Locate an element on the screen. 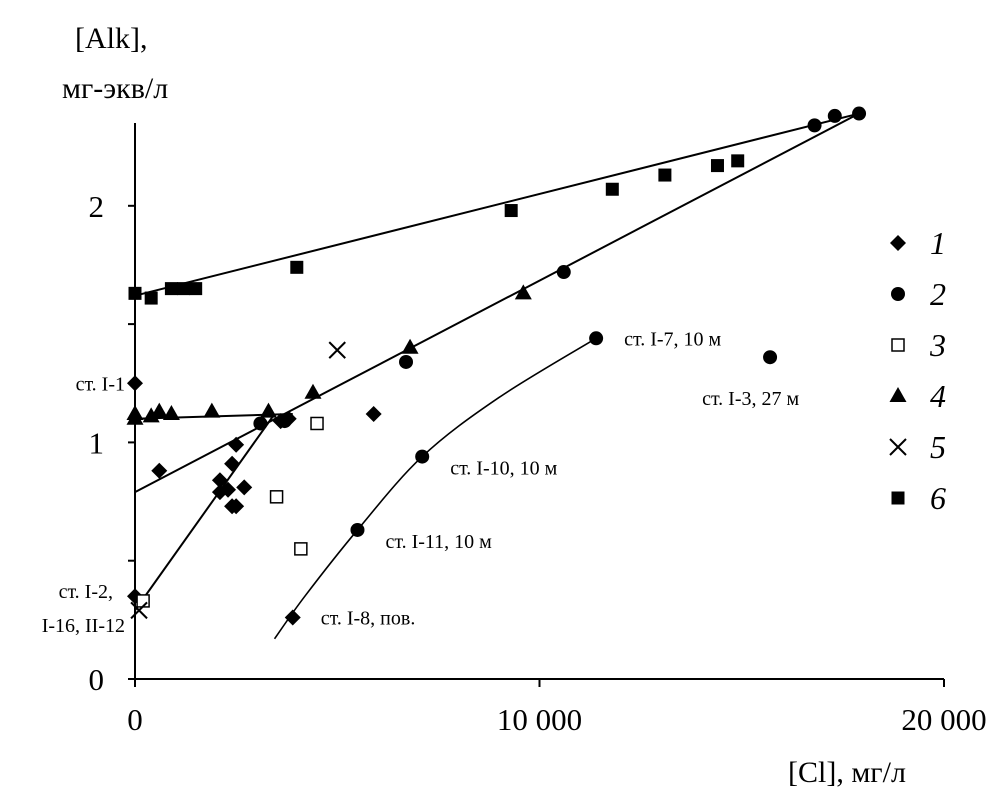  x-axis-label: [Cl], мг/л is located at coordinates (847, 772).